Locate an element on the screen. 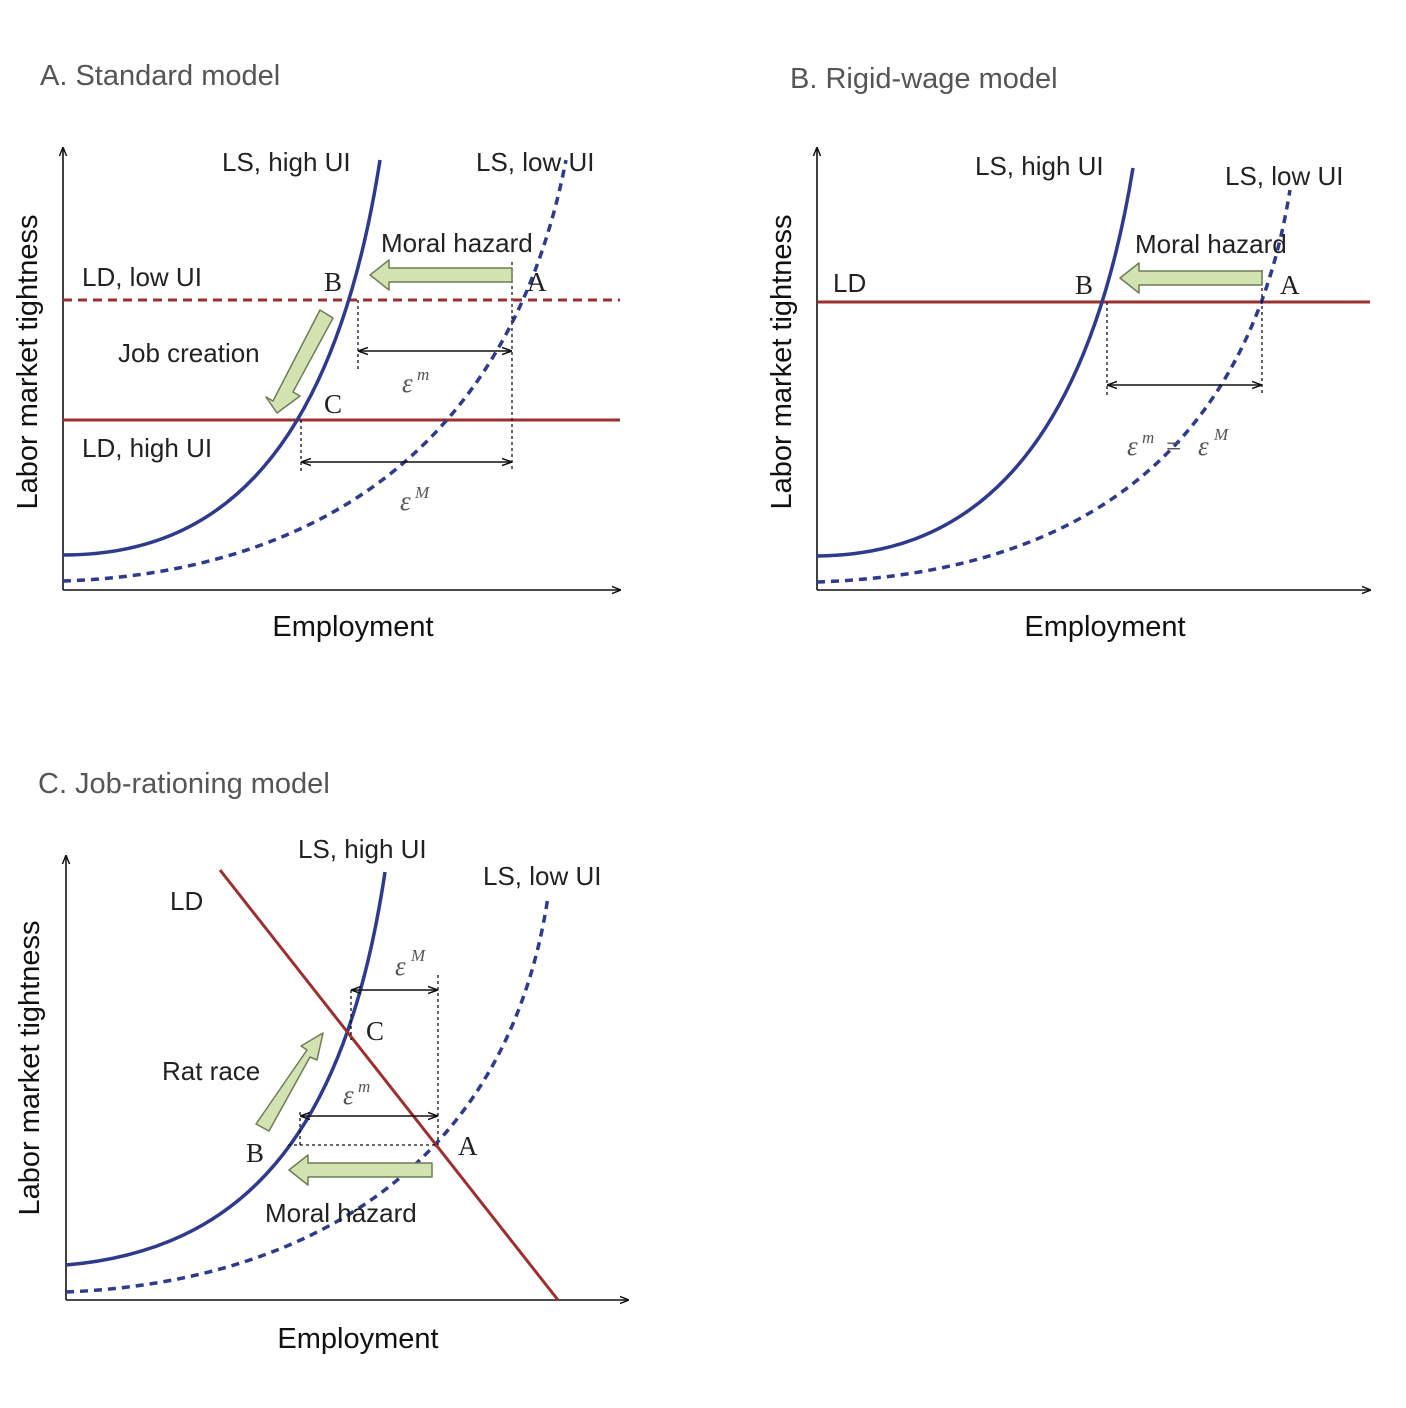 This screenshot has height=1408, width=1406. panel-c-ld-label: LD is located at coordinates (186, 901).